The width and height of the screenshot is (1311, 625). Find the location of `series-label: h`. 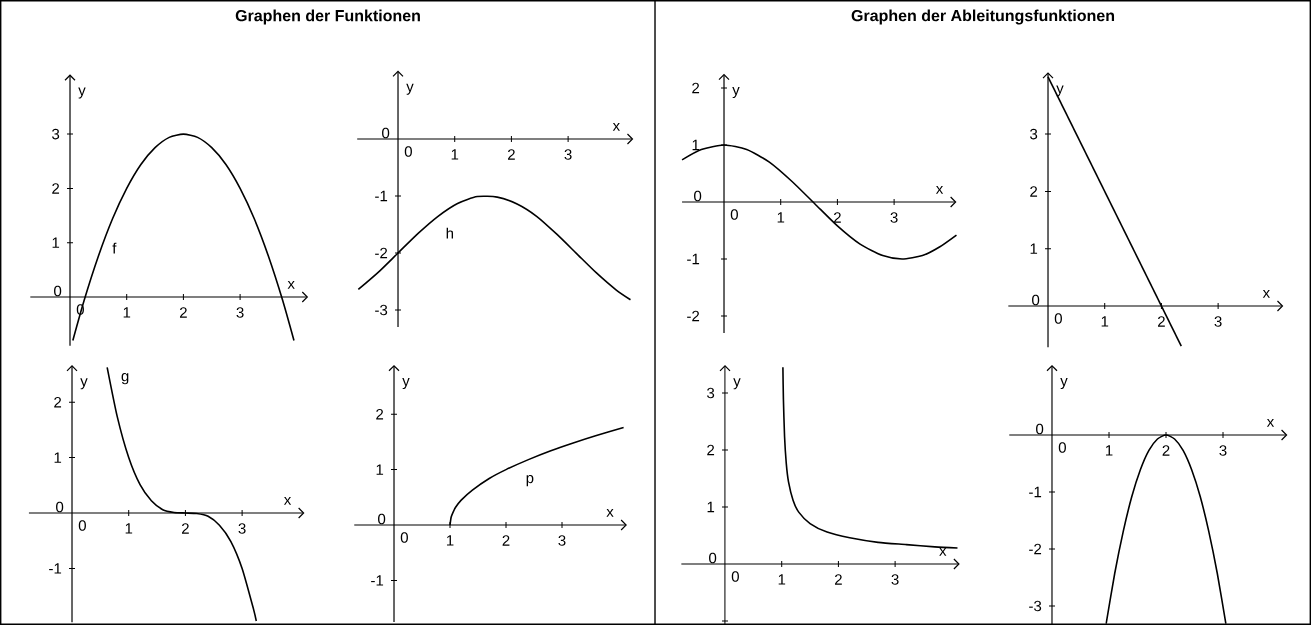

series-label: h is located at coordinates (450, 233).